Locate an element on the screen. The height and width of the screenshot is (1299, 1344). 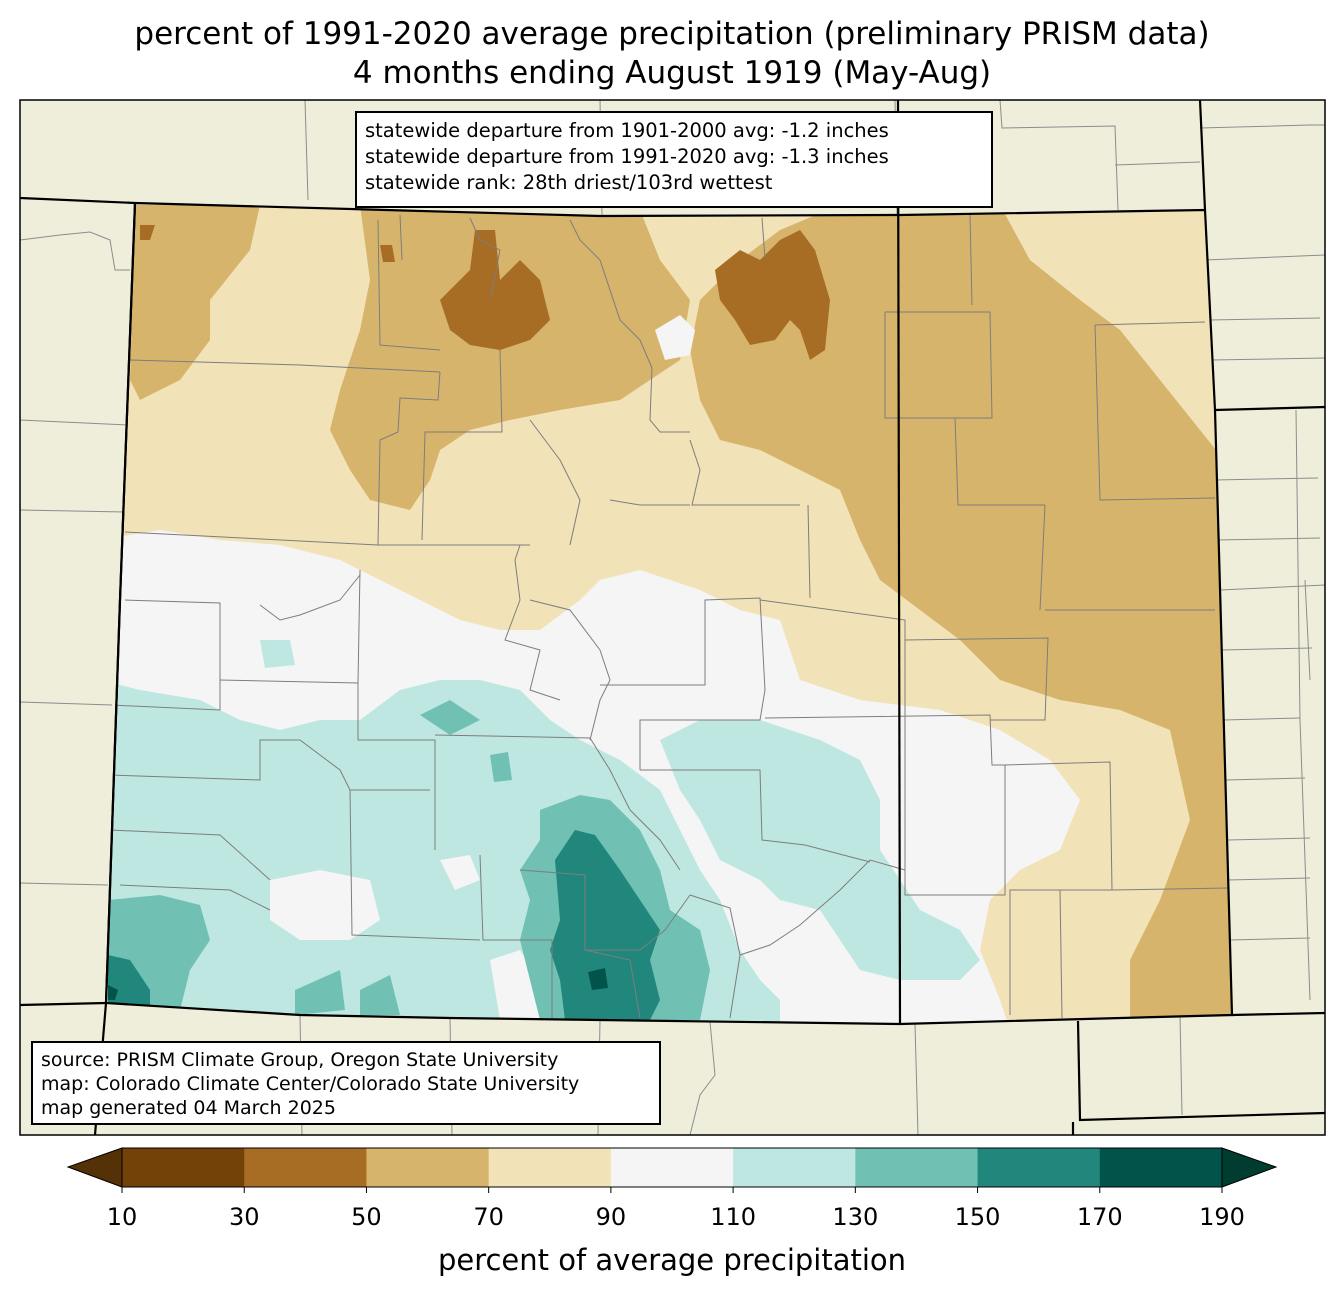
generated-date-line: map generated 04 March 2025 is located at coordinates (188, 1108).